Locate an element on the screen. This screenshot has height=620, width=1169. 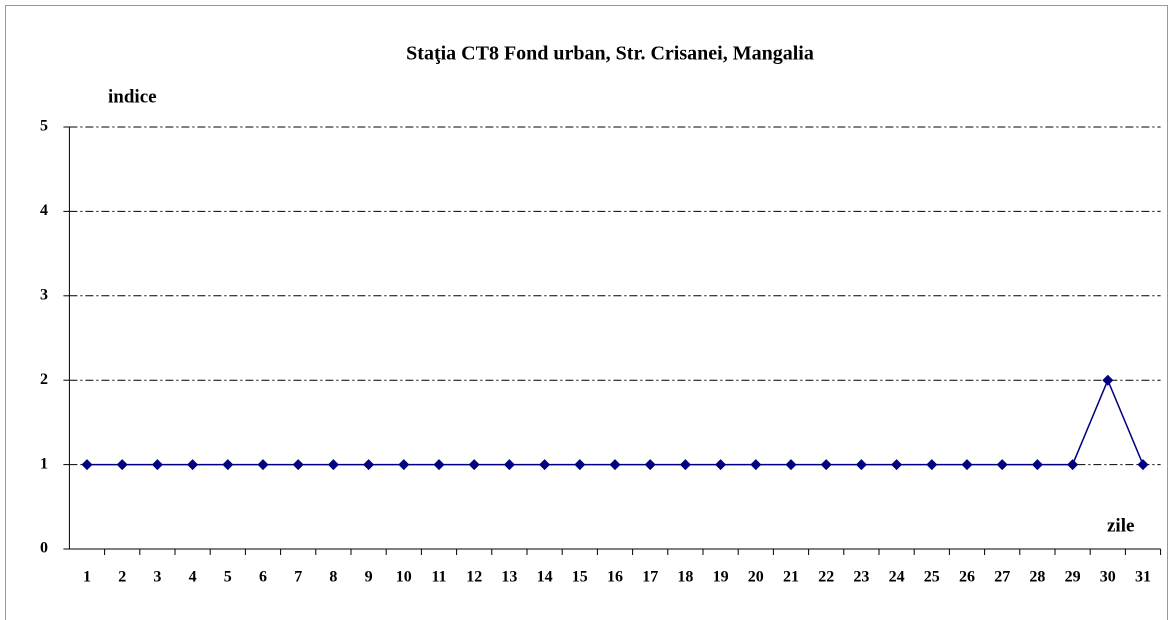
y-tick-label: 2 is located at coordinates (44, 379).